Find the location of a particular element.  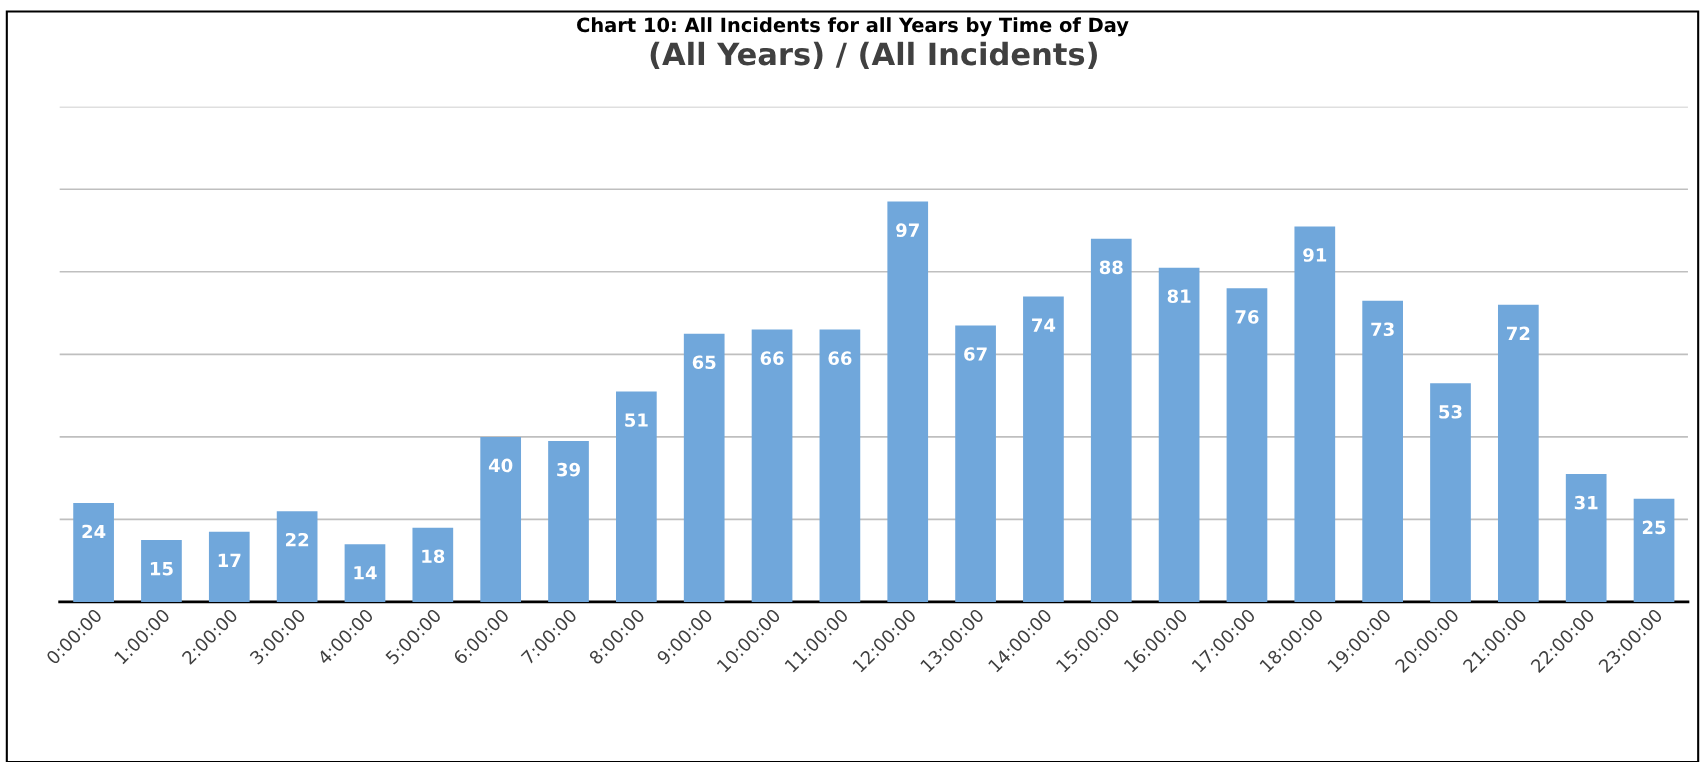

data-label: 73 is located at coordinates (1382, 329).